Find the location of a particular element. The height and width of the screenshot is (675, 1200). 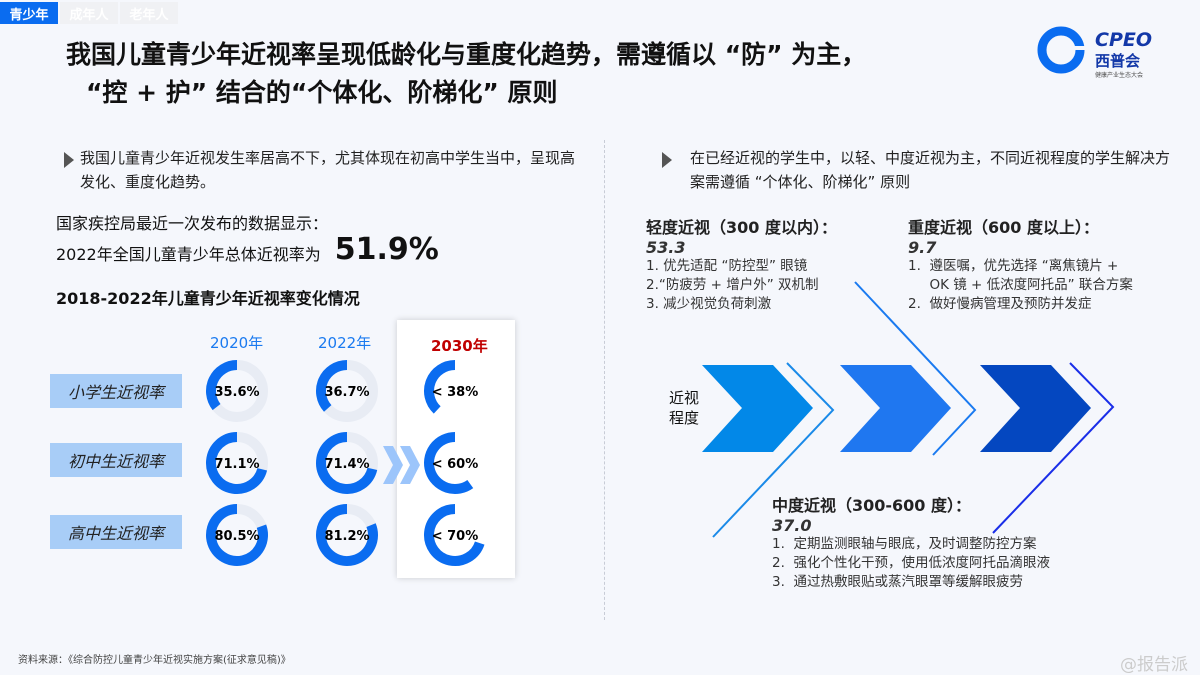

axis-label: 近视 程度 is located at coordinates (684, 408).